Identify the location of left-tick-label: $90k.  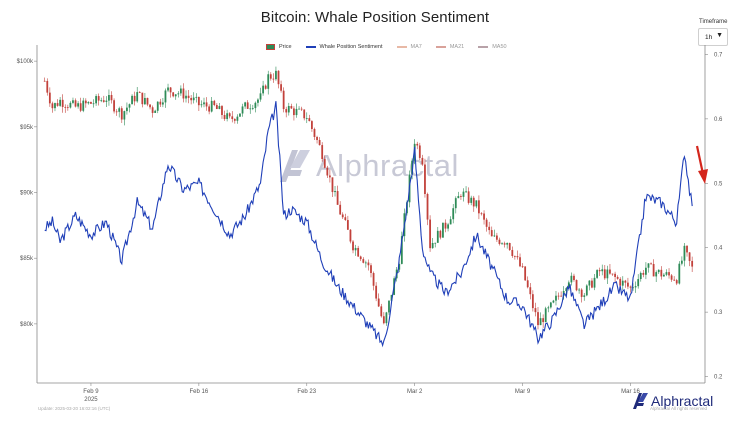
(27, 194).